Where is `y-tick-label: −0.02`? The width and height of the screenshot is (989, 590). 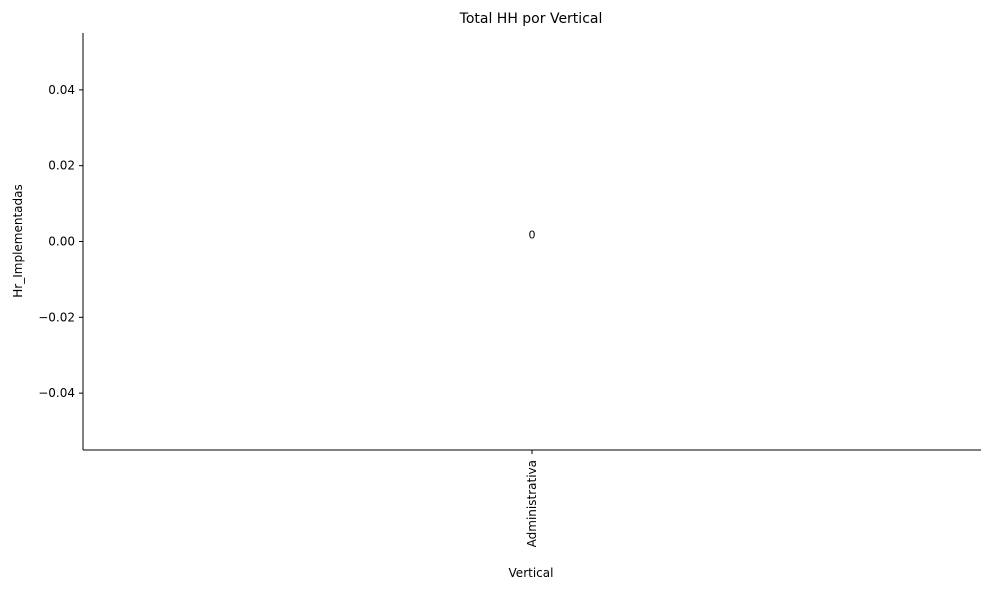 y-tick-label: −0.02 is located at coordinates (56, 317).